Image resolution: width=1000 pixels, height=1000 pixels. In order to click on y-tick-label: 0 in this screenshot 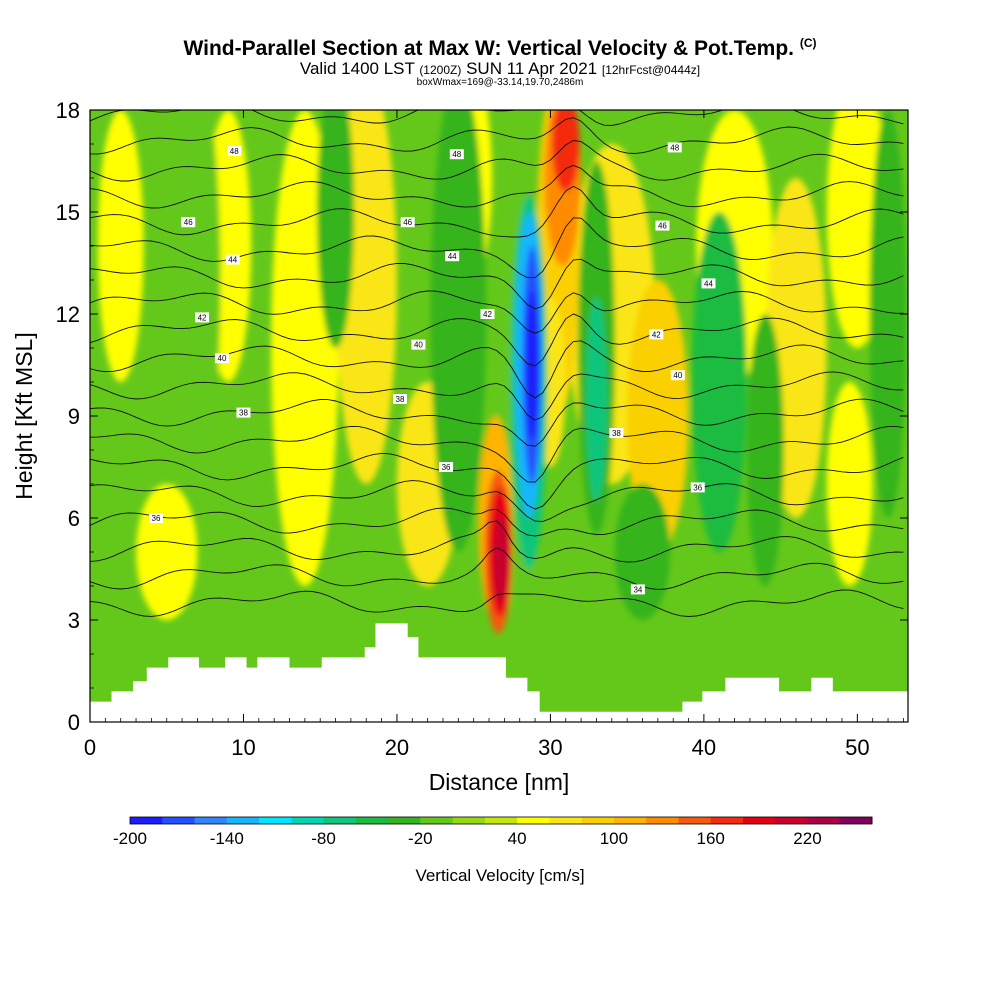, I will do `click(74, 722)`.